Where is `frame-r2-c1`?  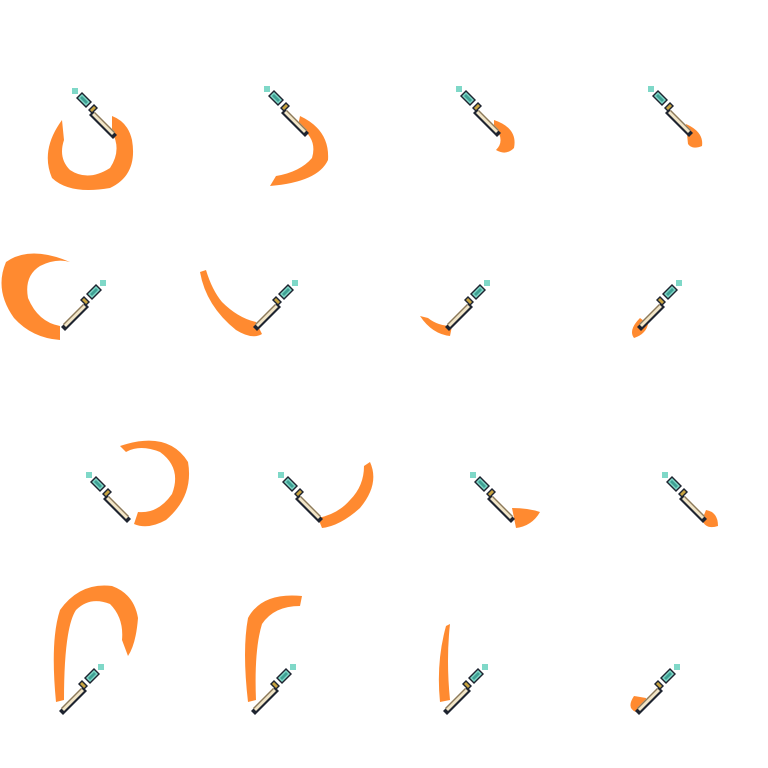
frame-r2-c1 is located at coordinates (53, 296).